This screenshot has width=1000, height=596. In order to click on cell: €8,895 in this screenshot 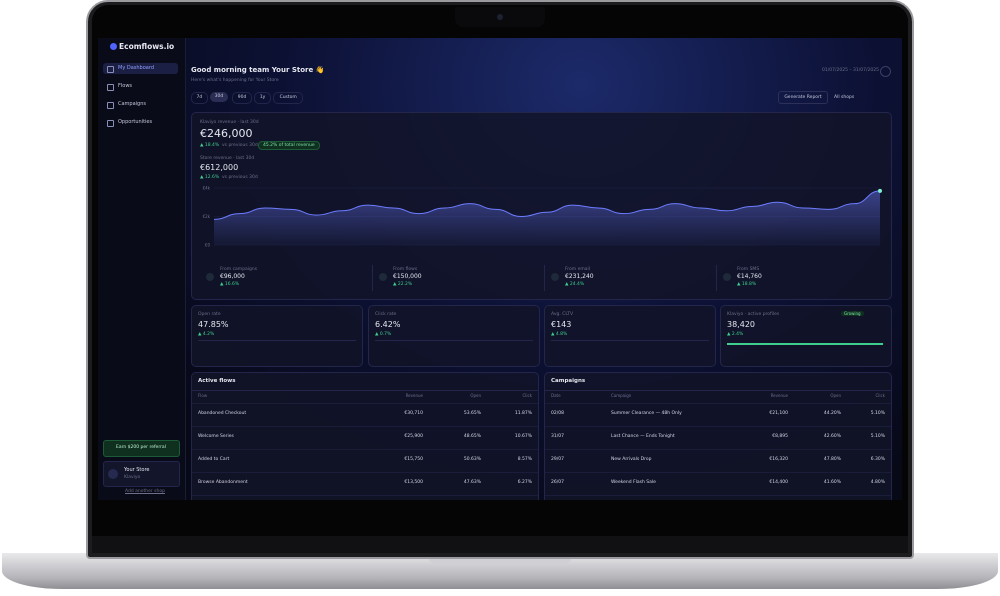, I will do `click(780, 436)`.